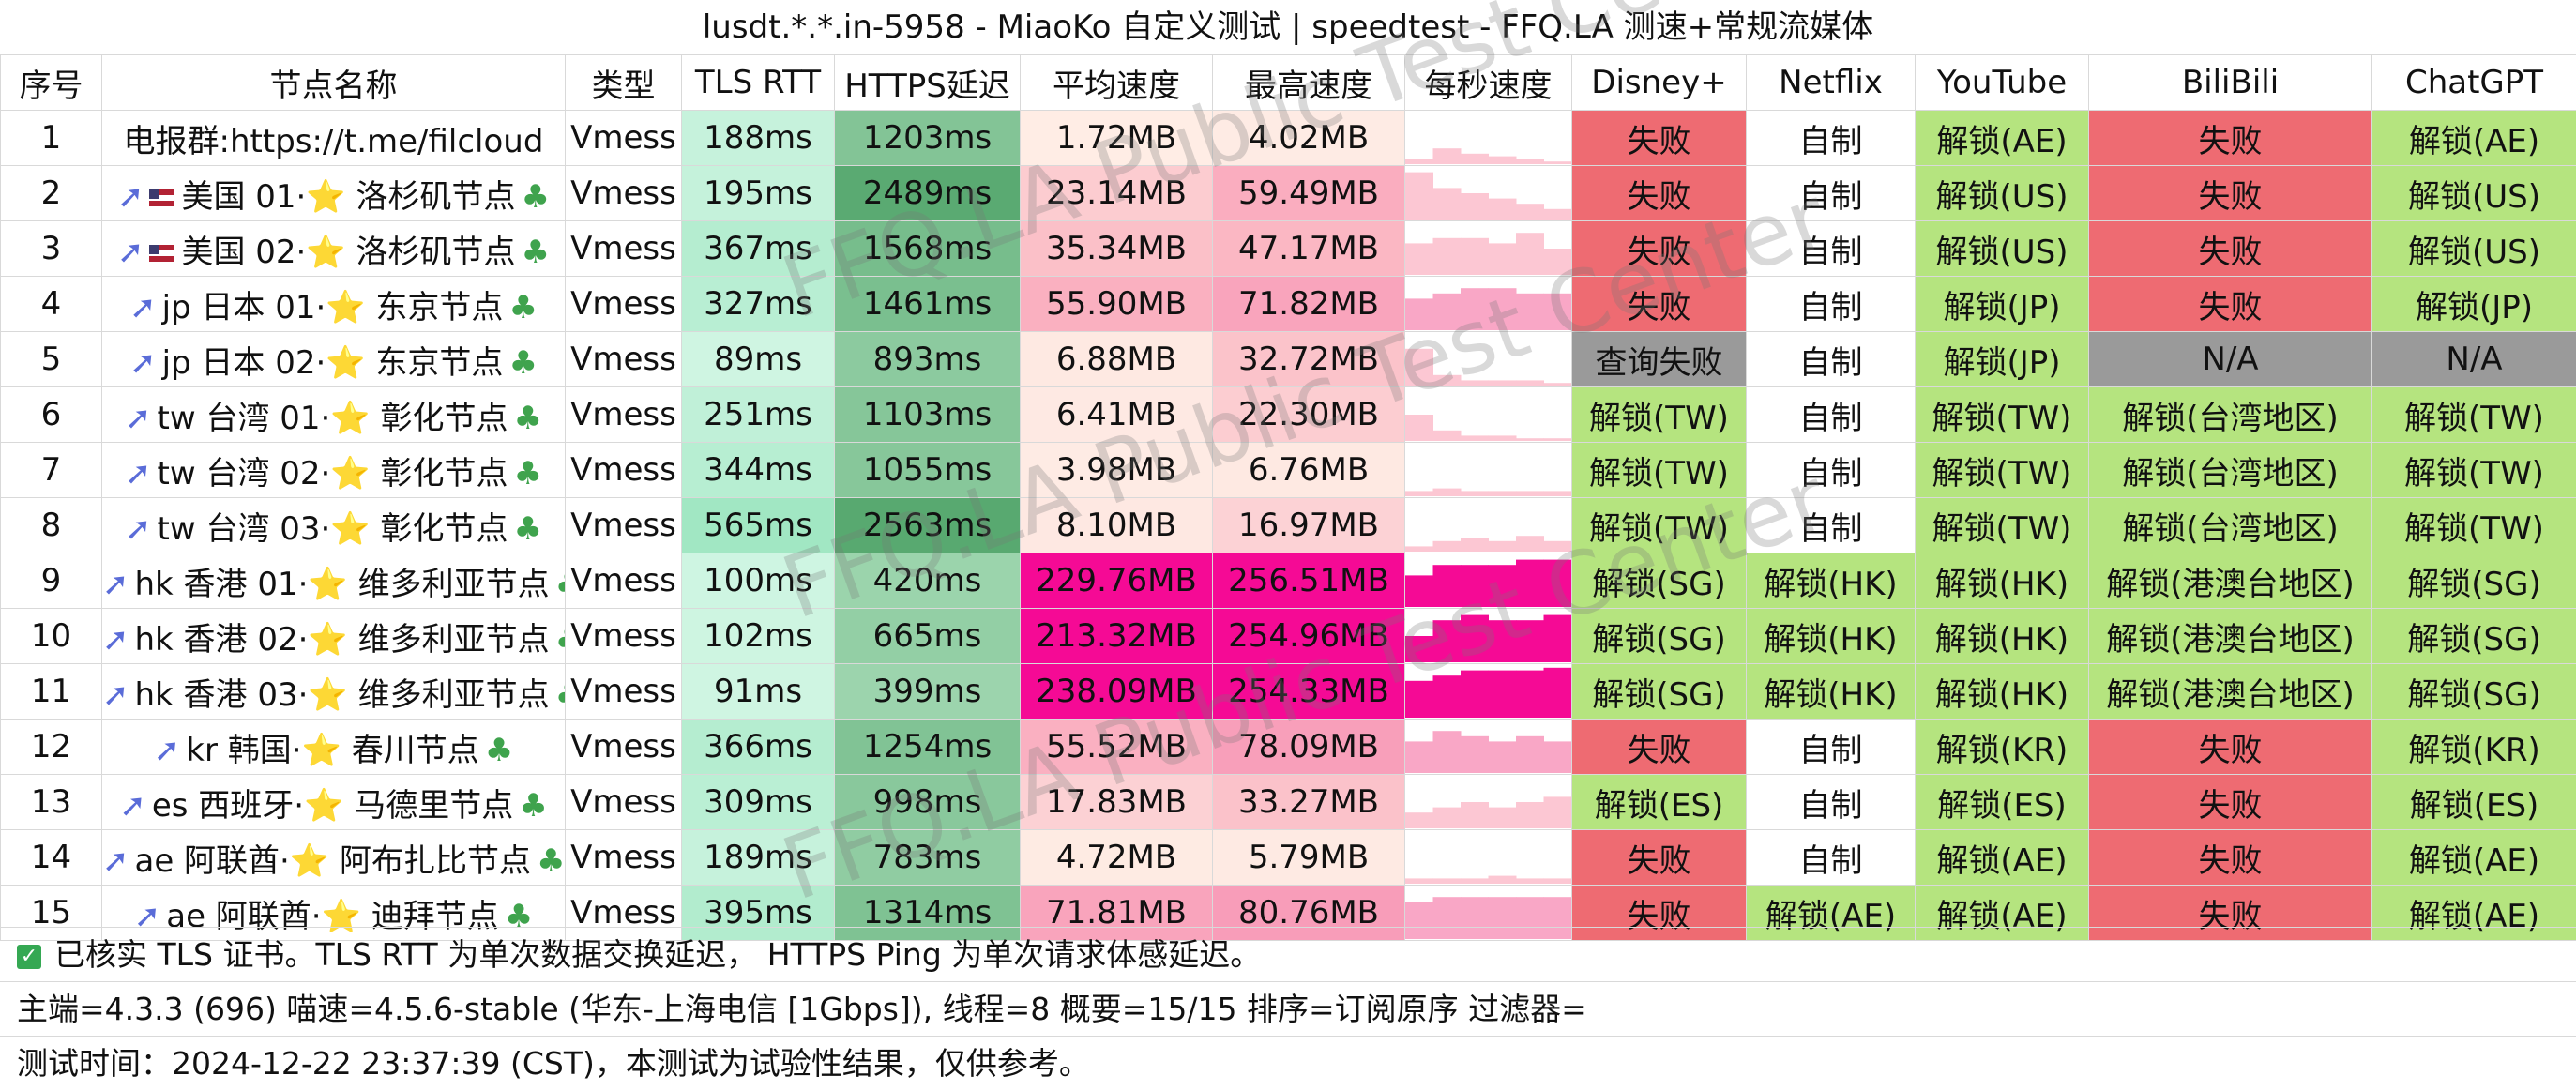 This screenshot has width=2576, height=1091. What do you see at coordinates (2474, 636) in the screenshot?
I see `chatgpt-status: 解锁(SG)` at bounding box center [2474, 636].